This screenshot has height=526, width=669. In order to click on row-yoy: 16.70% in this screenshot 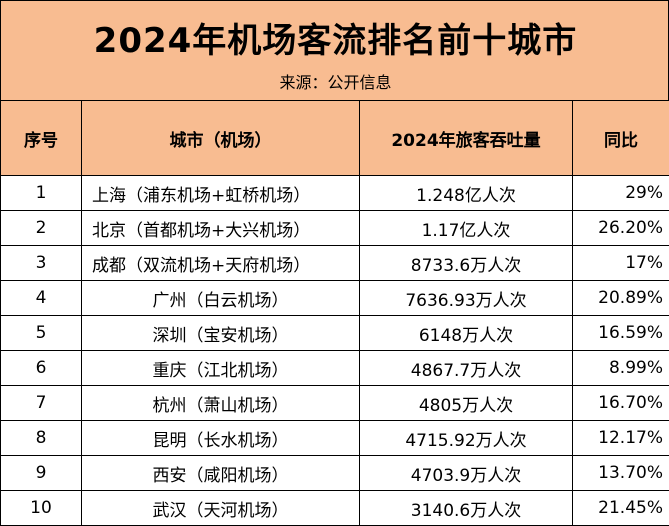, I will do `click(620, 403)`.